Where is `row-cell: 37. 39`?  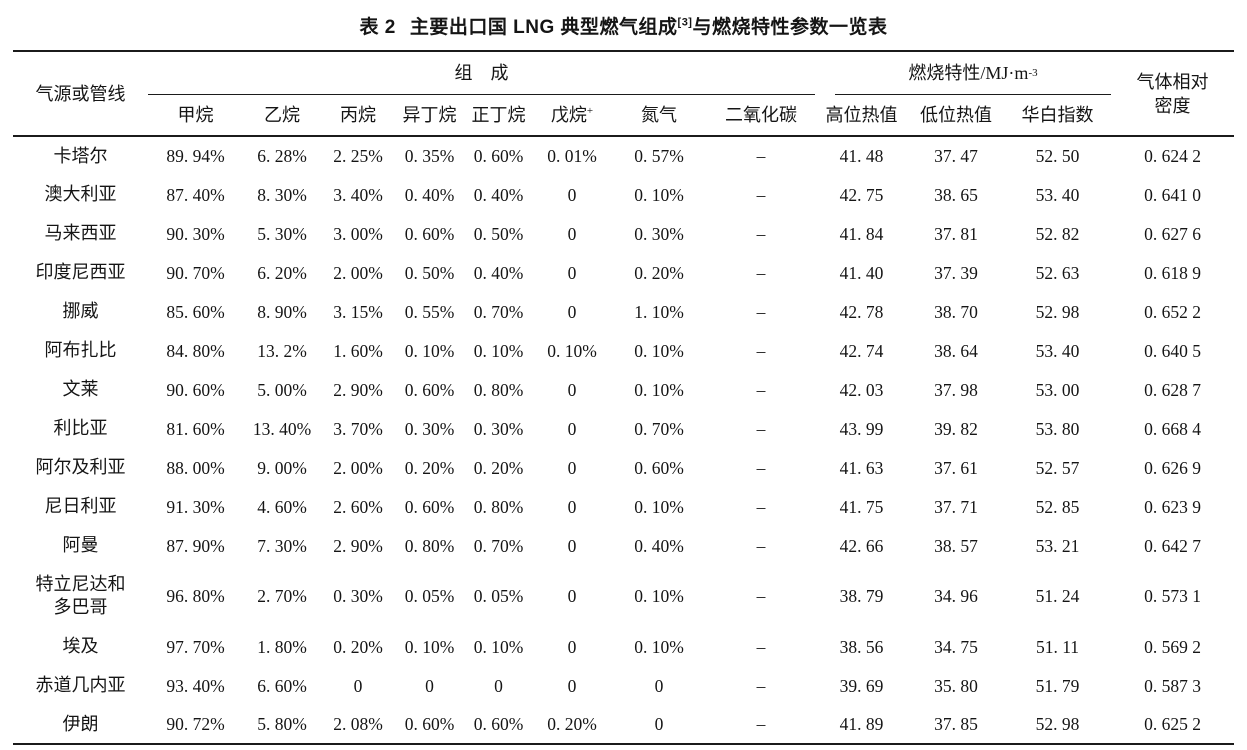 row-cell: 37. 39 is located at coordinates (956, 272).